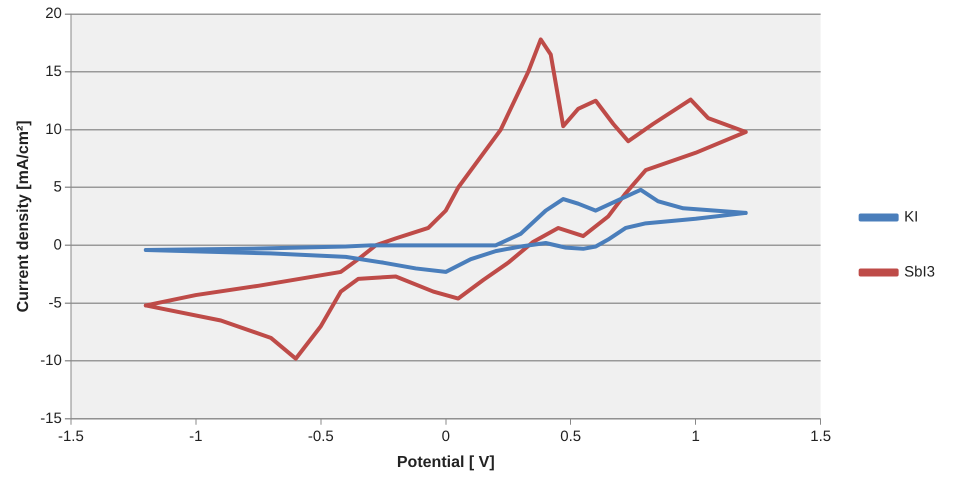 The image size is (955, 482). What do you see at coordinates (321, 436) in the screenshot?
I see `x-tick-label: -0.5` at bounding box center [321, 436].